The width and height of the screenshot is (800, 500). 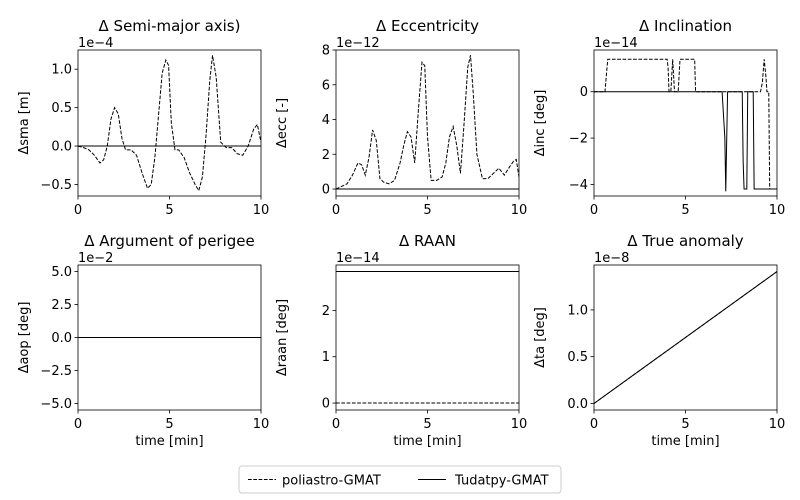 I want to click on offset-label: 1e−12, so click(x=358, y=43).